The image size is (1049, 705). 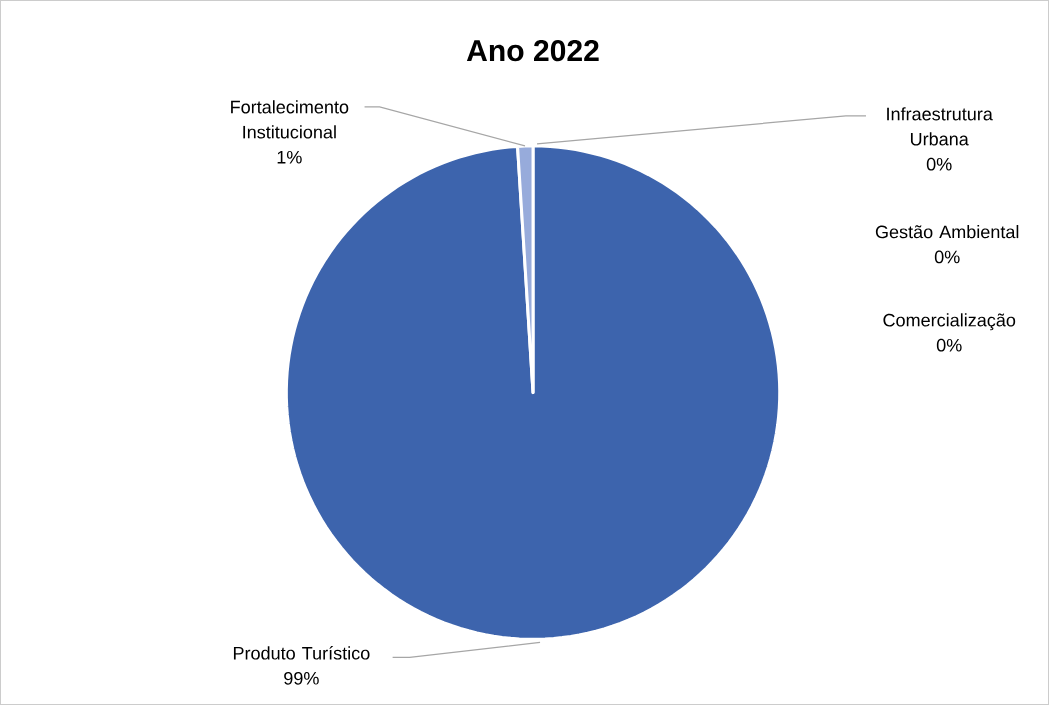 What do you see at coordinates (301, 678) in the screenshot?
I see `data-label: 99%` at bounding box center [301, 678].